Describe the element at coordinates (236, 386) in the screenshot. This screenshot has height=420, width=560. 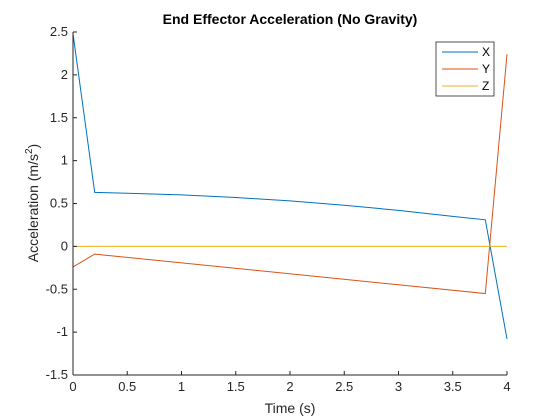
I see `x-tick-label: 1.5` at that location.